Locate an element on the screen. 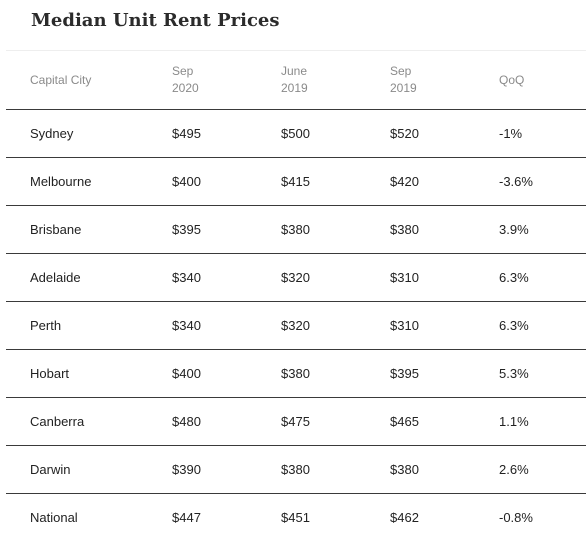 Image resolution: width=588 pixels, height=541 pixels. column-header-sep-2019: Sep 2019 is located at coordinates (444, 80).